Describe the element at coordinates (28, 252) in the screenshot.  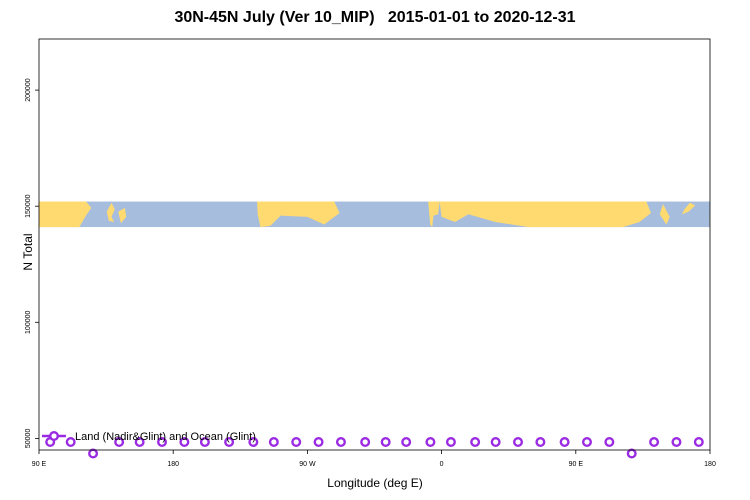
I see `y-axis-label: N Total` at that location.